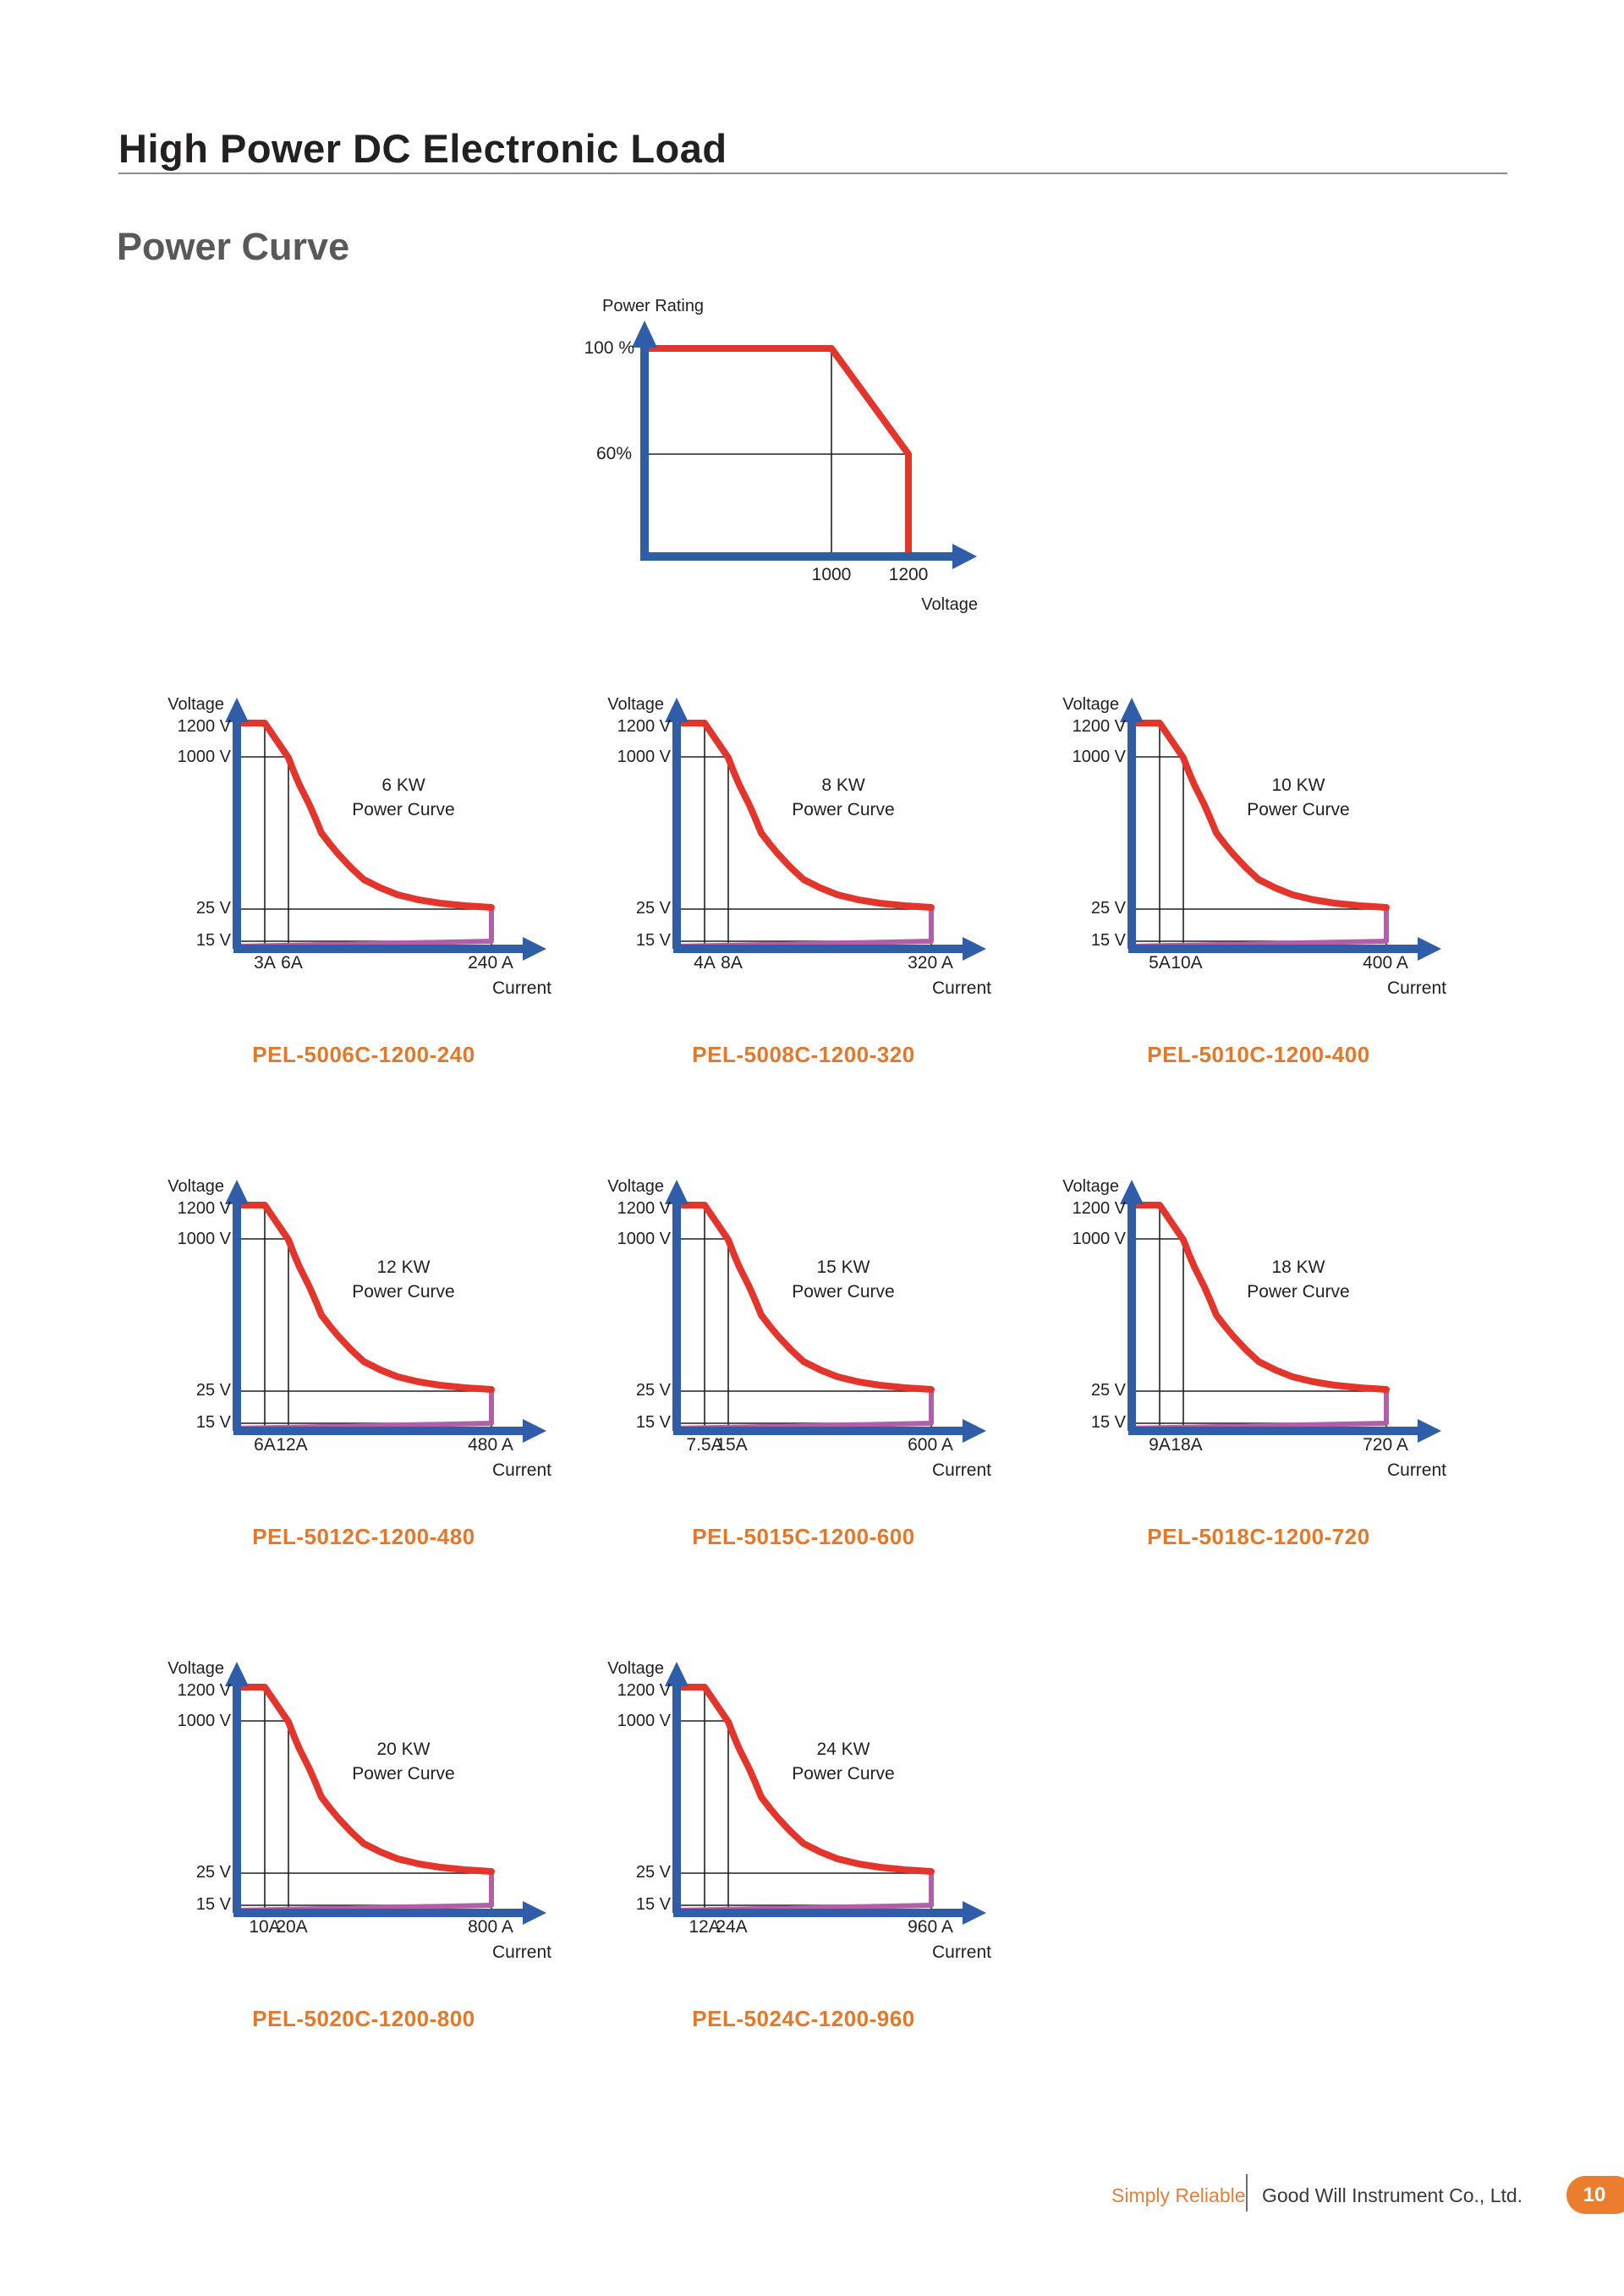  I want to click on derating-curve, so click(776, 450).